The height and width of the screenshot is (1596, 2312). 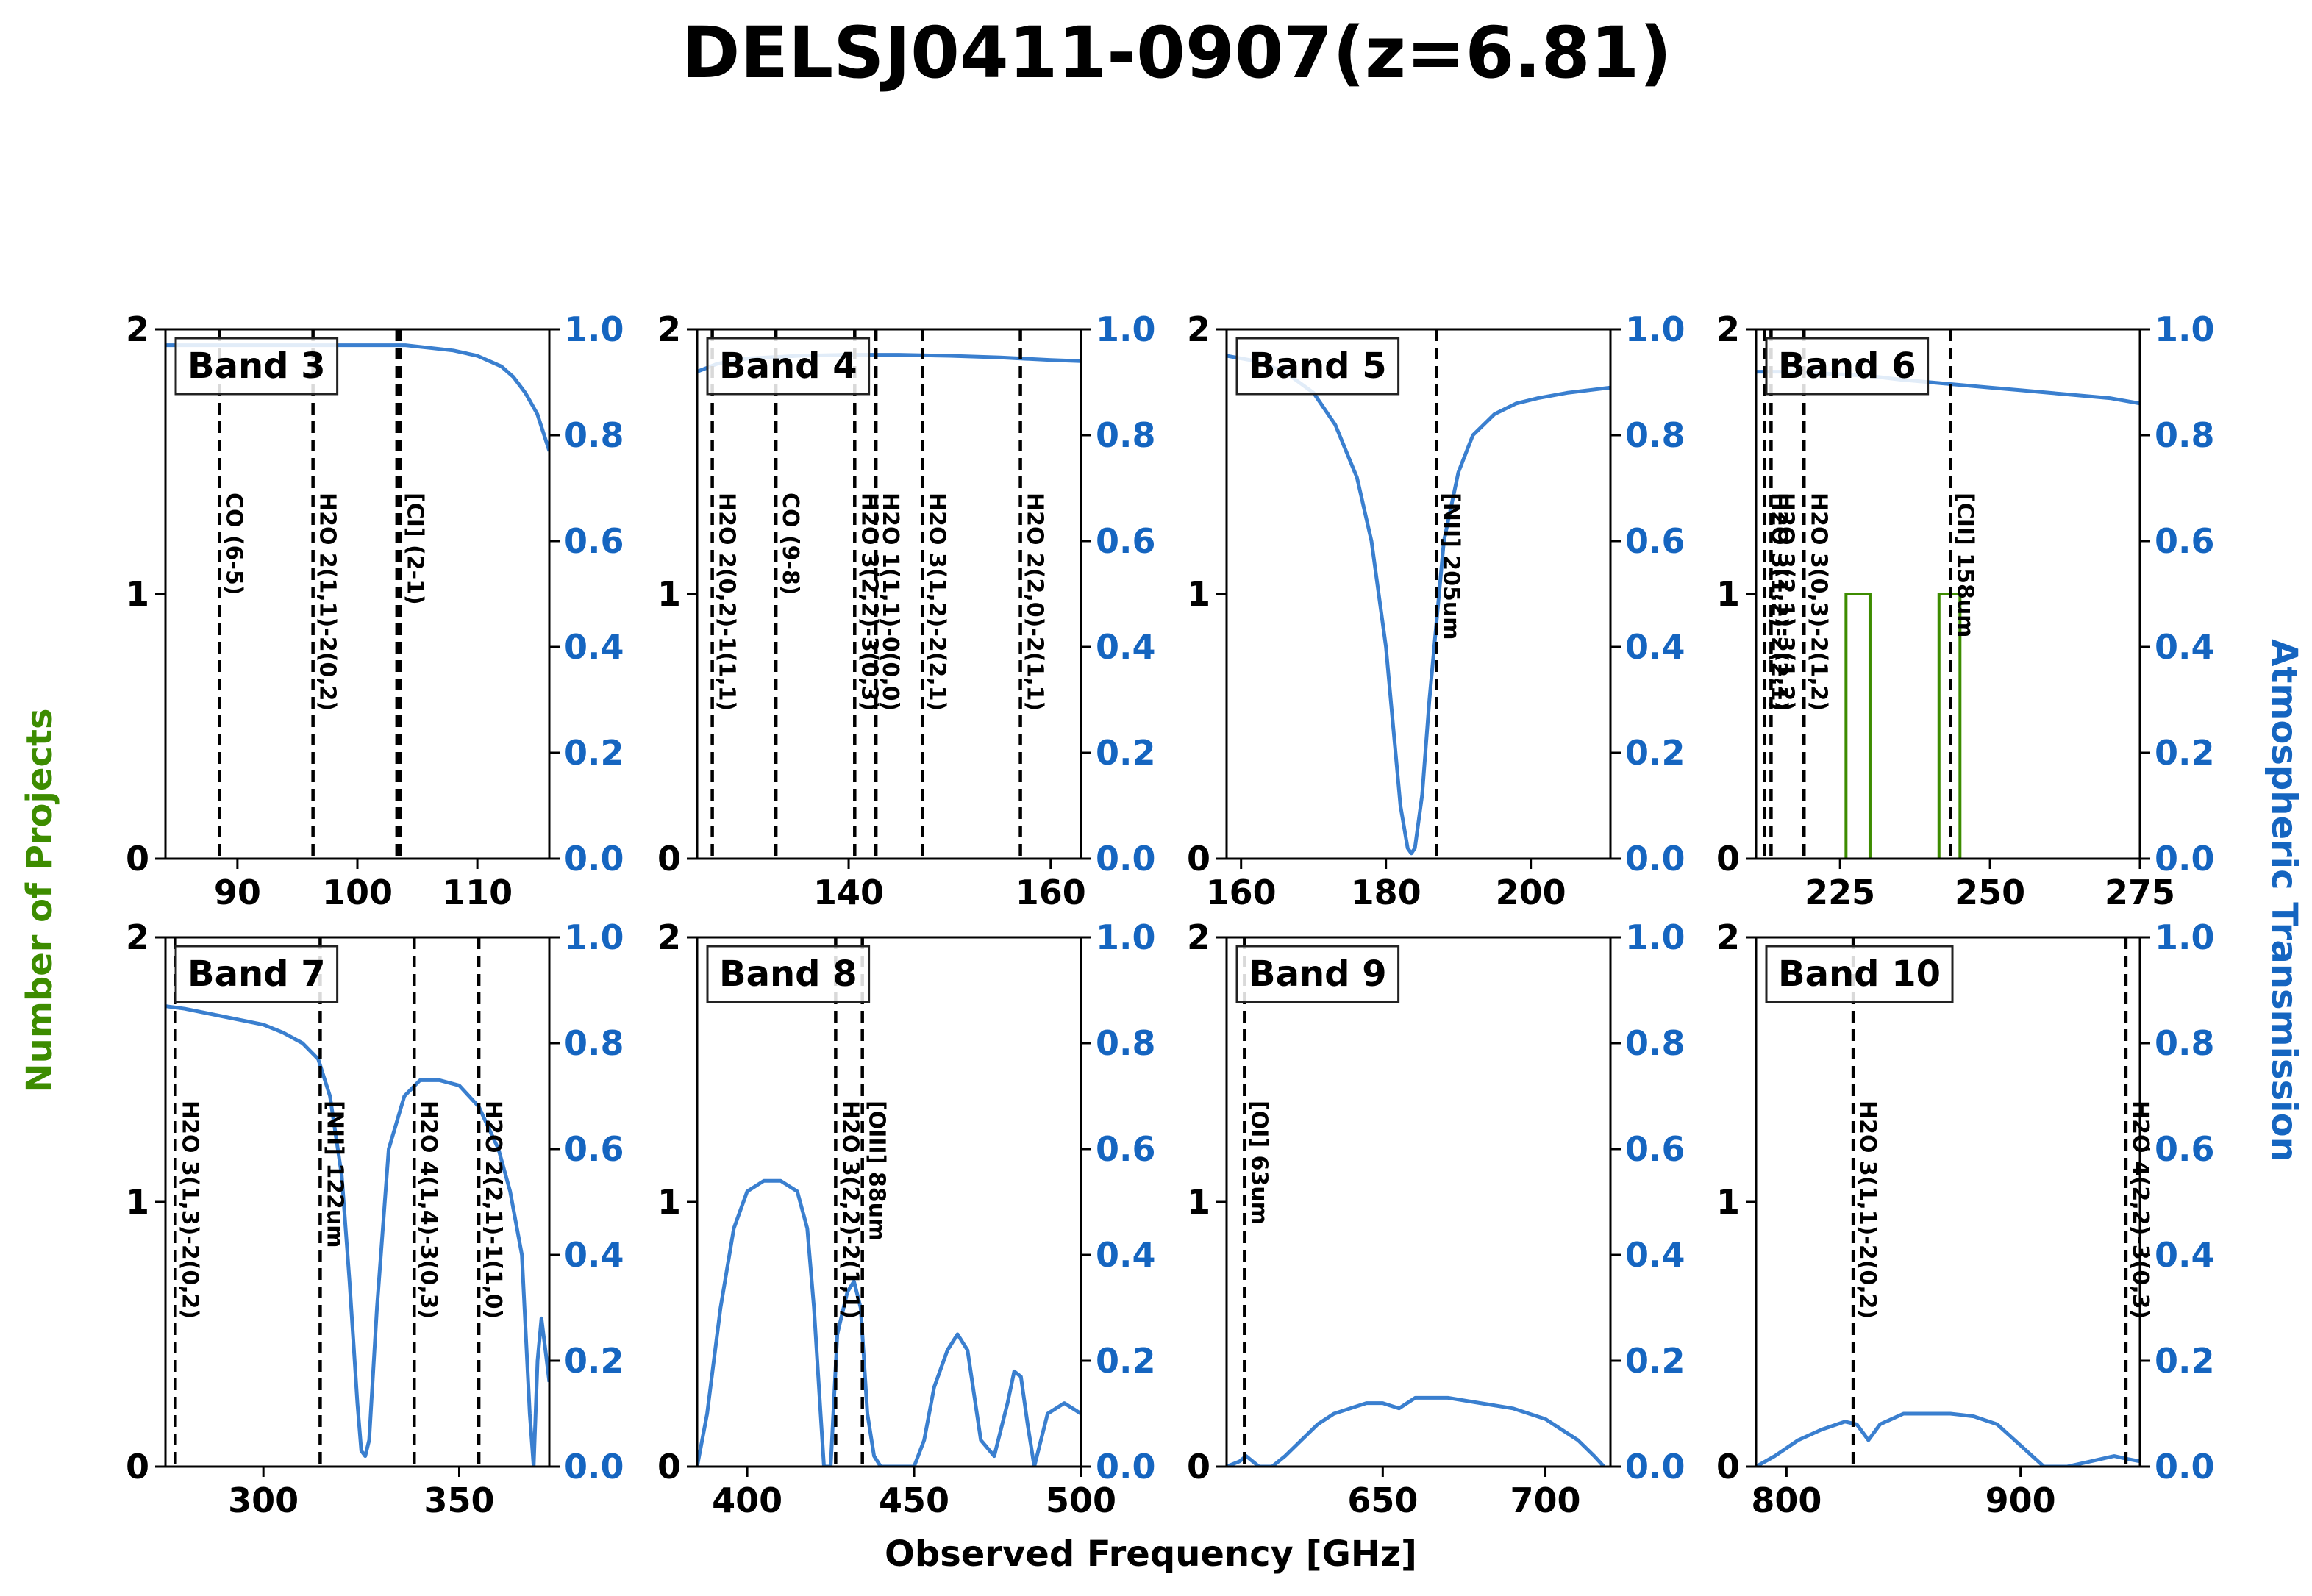 I want to click on projects-bar, so click(x=1858, y=726).